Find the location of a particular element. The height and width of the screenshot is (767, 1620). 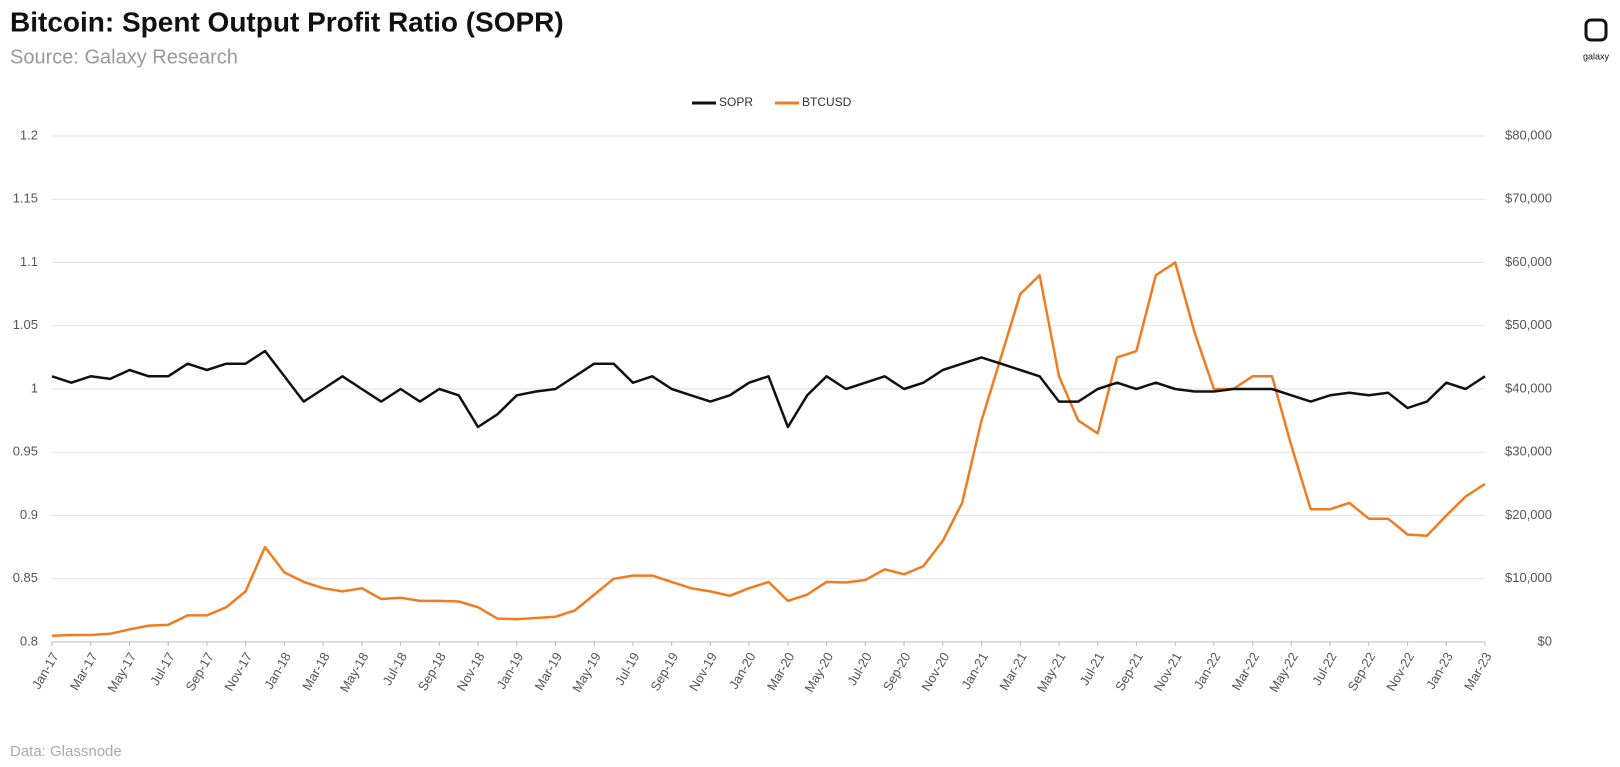

y-tick-label: 0.8 is located at coordinates (29, 640).